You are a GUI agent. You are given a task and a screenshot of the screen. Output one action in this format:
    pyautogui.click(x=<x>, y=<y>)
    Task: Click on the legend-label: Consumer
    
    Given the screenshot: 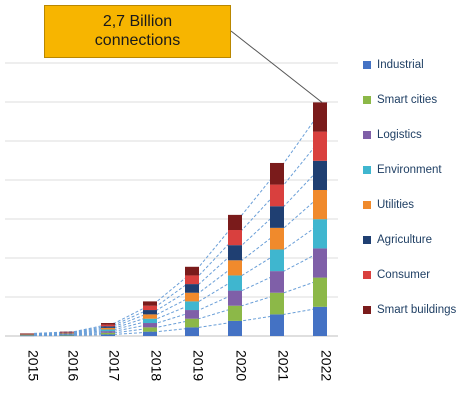 What is the action you would take?
    pyautogui.click(x=404, y=275)
    